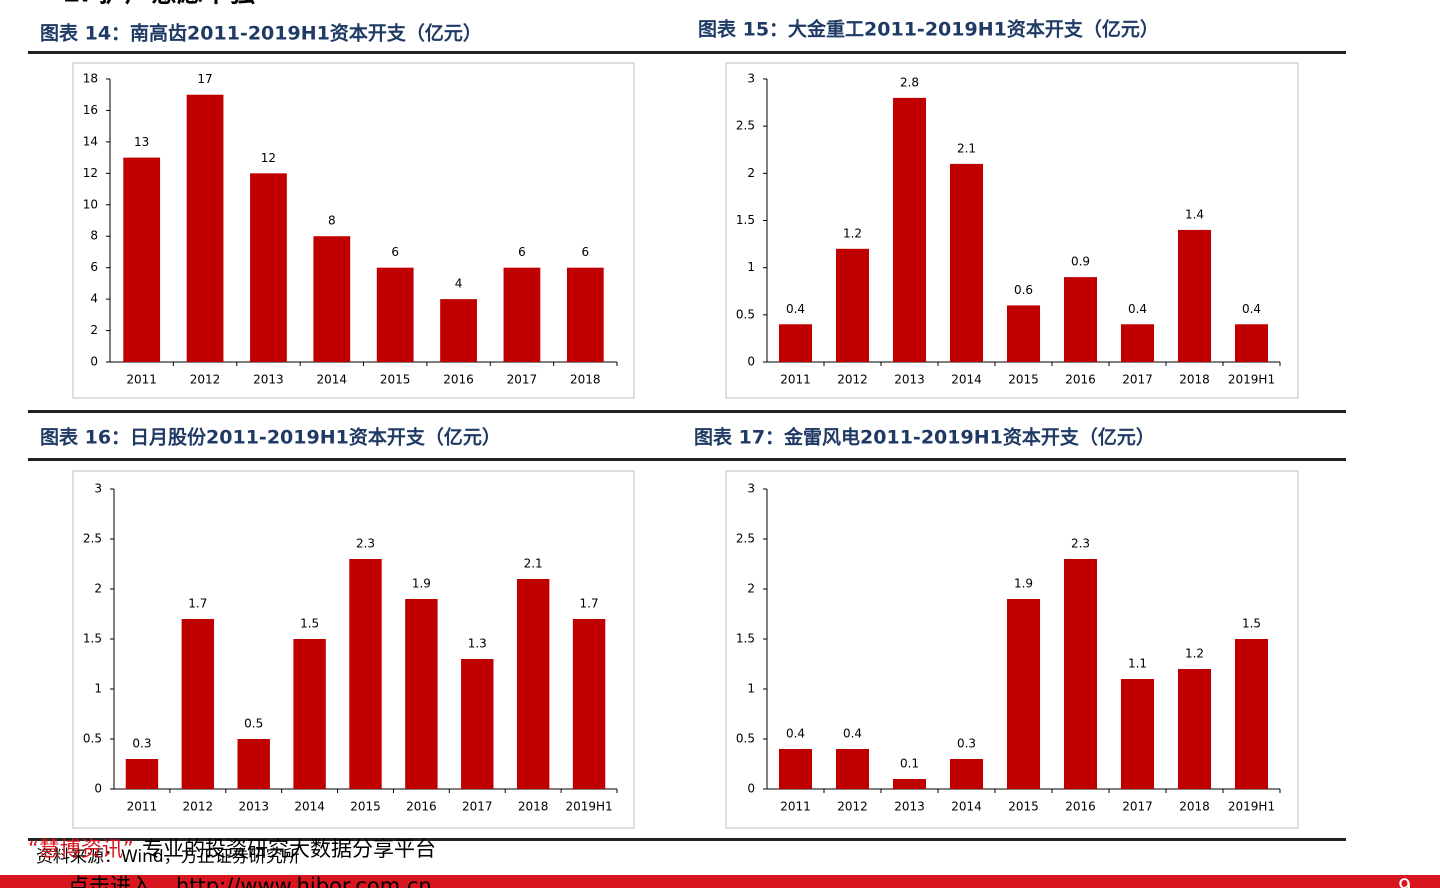 This screenshot has height=888, width=1440. Describe the element at coordinates (459, 284) in the screenshot. I see `data-label: 4` at that location.